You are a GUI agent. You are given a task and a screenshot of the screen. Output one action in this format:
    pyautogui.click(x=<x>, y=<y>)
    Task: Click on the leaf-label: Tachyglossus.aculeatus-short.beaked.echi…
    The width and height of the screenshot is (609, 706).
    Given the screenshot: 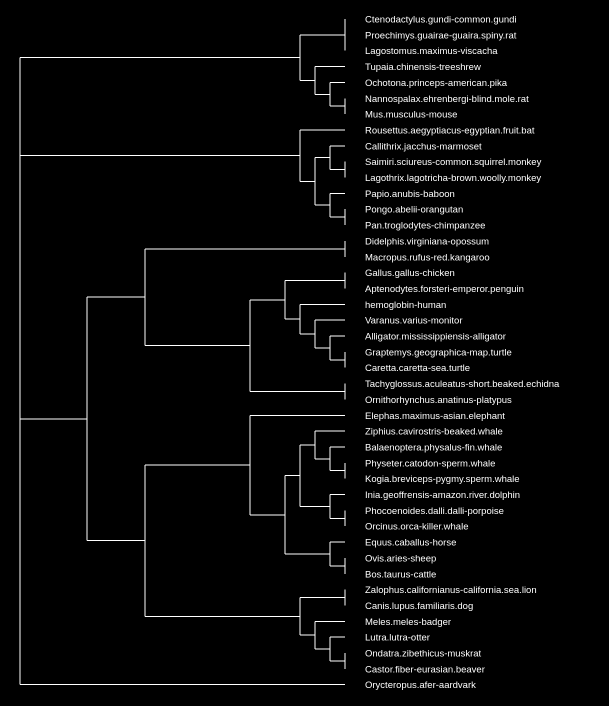 What is the action you would take?
    pyautogui.click(x=462, y=384)
    